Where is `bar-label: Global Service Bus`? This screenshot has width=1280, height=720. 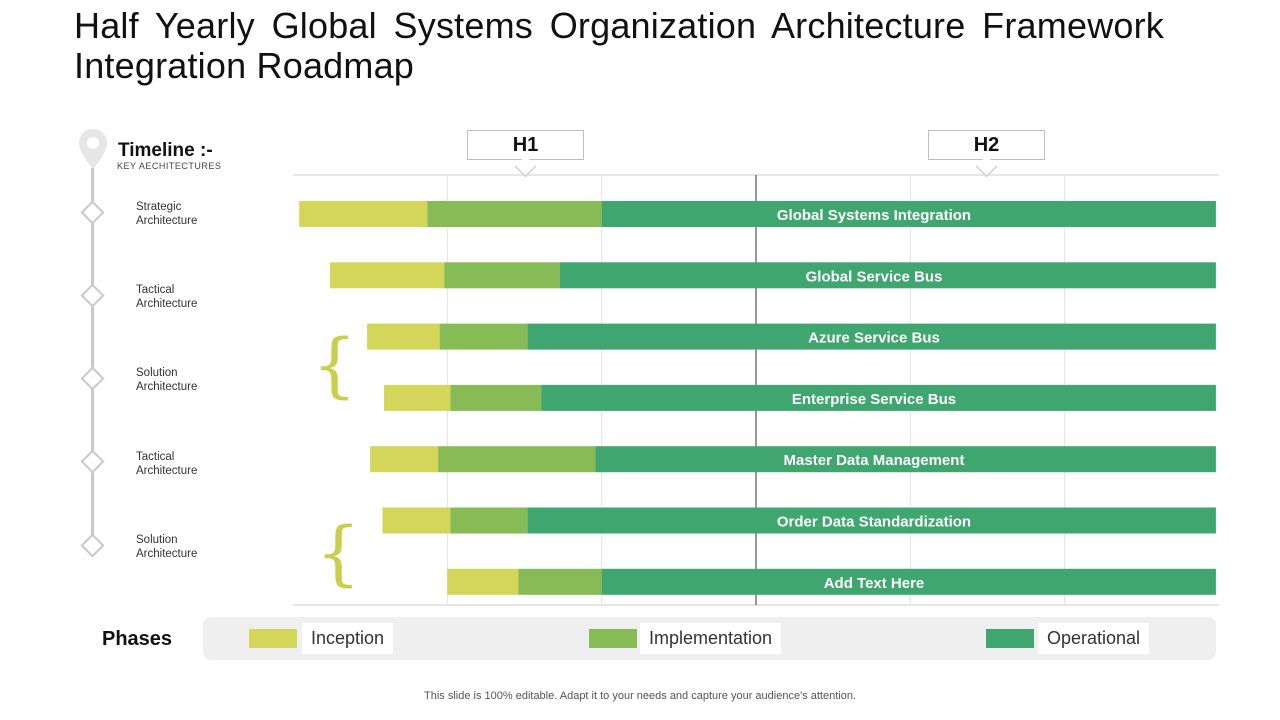 bar-label: Global Service Bus is located at coordinates (874, 276).